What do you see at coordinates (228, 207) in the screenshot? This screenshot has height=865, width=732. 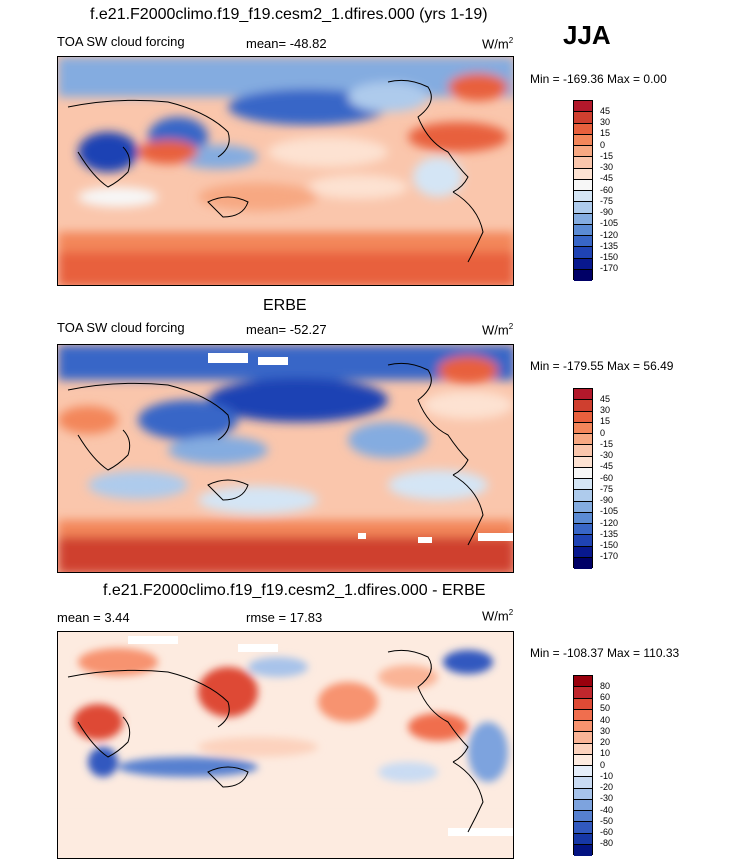 I see `panel1-coast-australia` at bounding box center [228, 207].